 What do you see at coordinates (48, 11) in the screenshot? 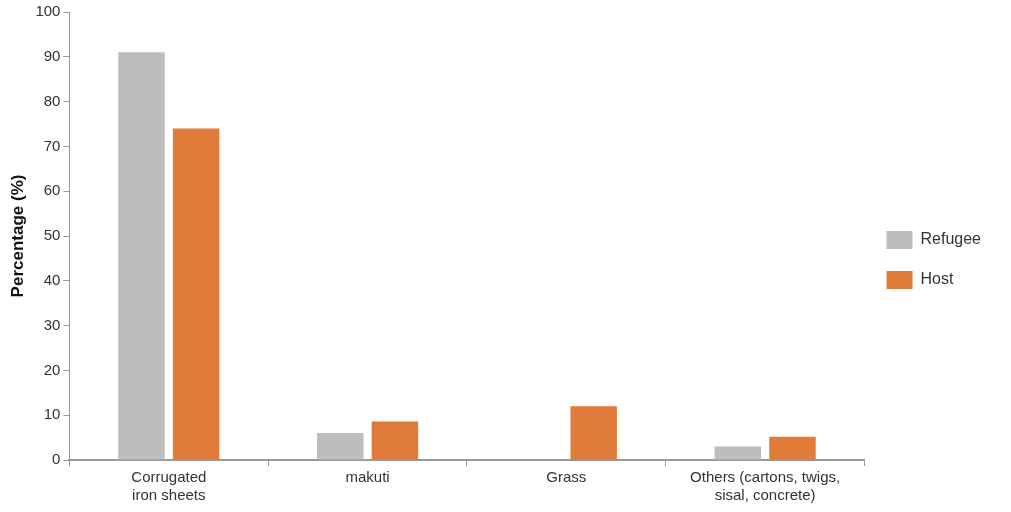
I see `y-tick-label: 100` at bounding box center [48, 11].